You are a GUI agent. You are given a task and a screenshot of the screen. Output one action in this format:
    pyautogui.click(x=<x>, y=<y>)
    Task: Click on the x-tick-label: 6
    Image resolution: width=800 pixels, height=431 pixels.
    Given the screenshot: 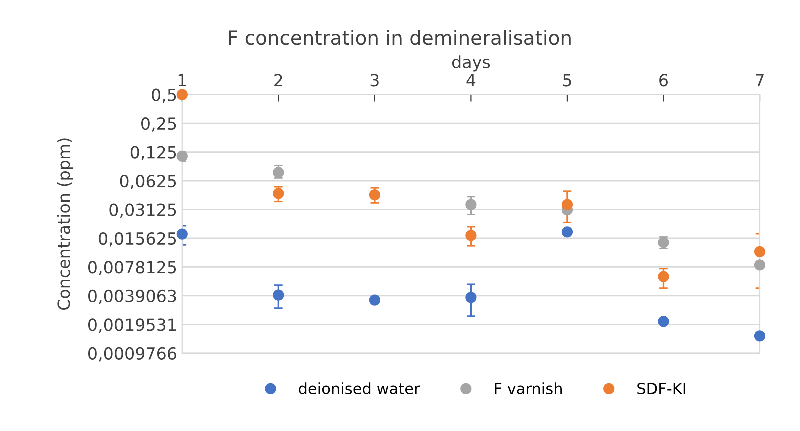 What is the action you would take?
    pyautogui.click(x=664, y=80)
    